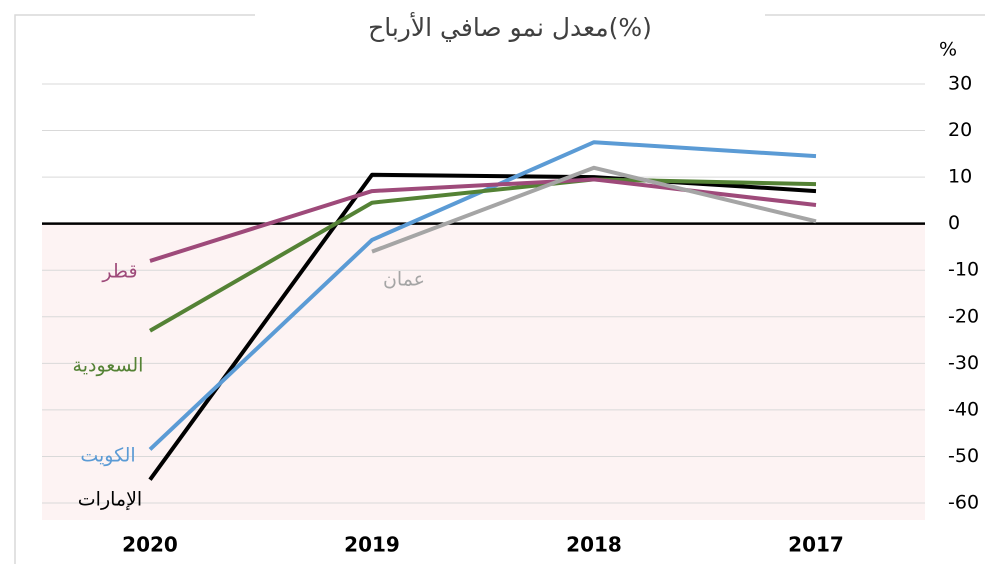  I want to click on y-tick-label: -40, so click(963, 409).